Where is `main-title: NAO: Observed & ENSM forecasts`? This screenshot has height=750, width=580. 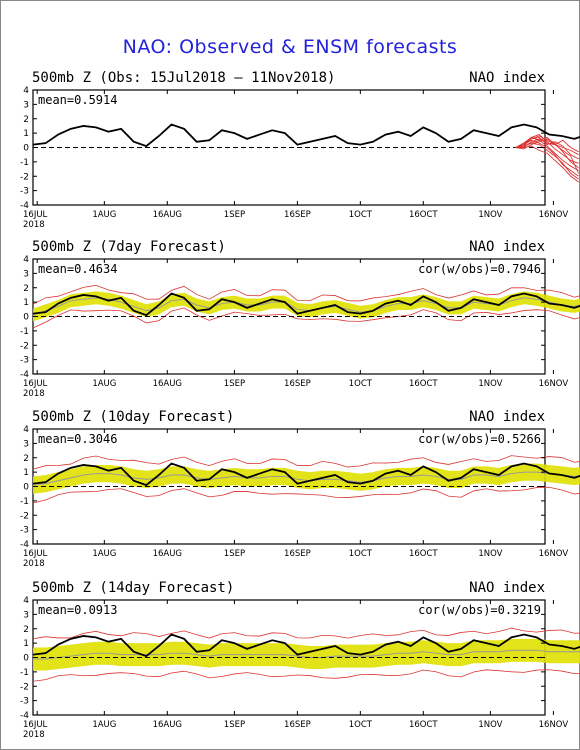
main-title: NAO: Observed & ENSM forecasts is located at coordinates (290, 47).